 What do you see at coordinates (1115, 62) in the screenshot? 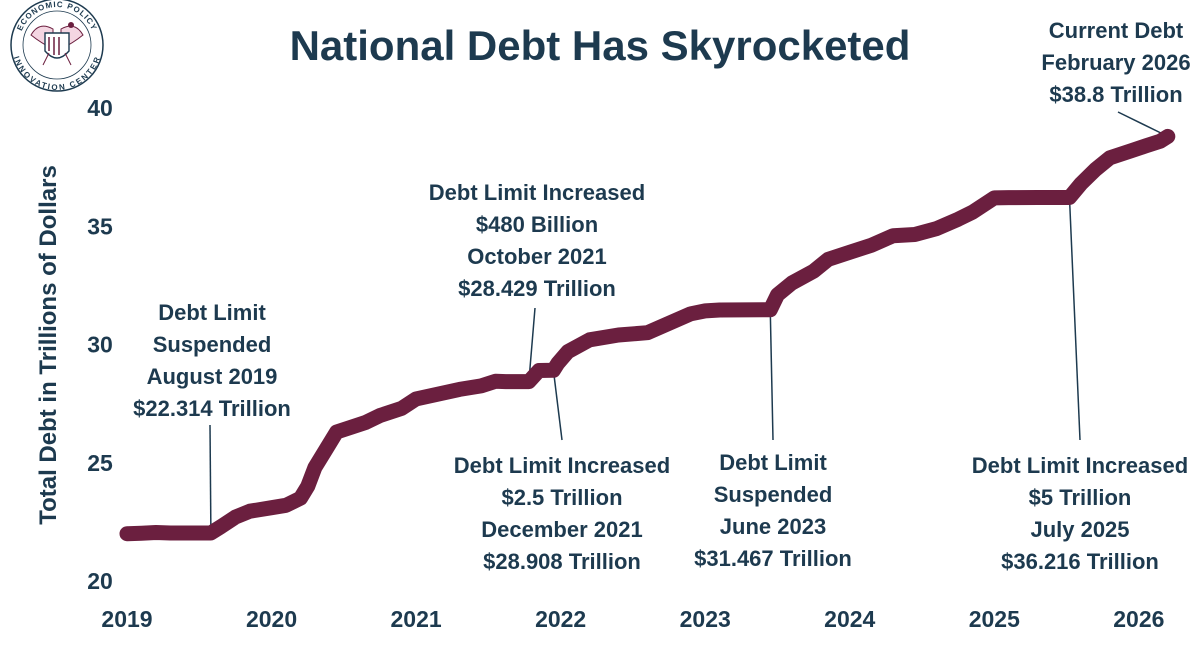
I see `annotation-line: February 2026` at bounding box center [1115, 62].